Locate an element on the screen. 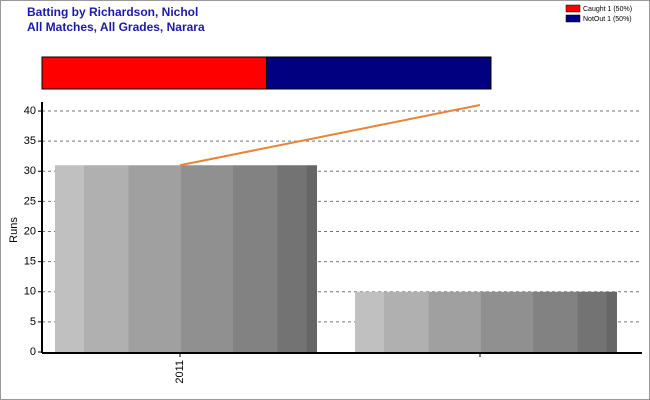 The image size is (650, 400). y-tick-label: 10 is located at coordinates (30, 292).